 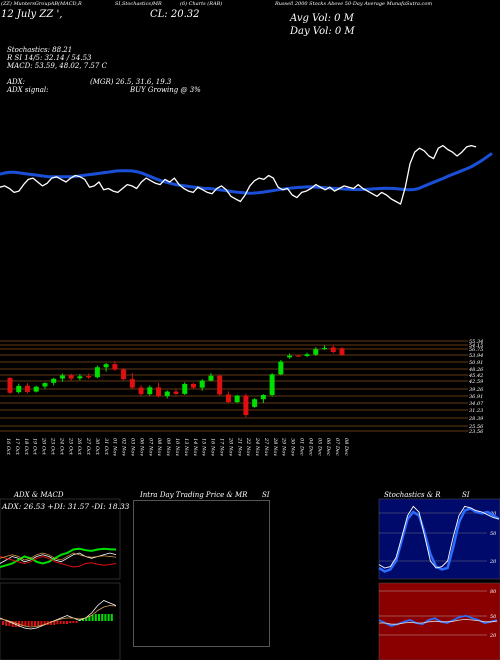 What do you see at coordinates (346, 447) in the screenshot?
I see `date-label: 08 Dec` at bounding box center [346, 447].